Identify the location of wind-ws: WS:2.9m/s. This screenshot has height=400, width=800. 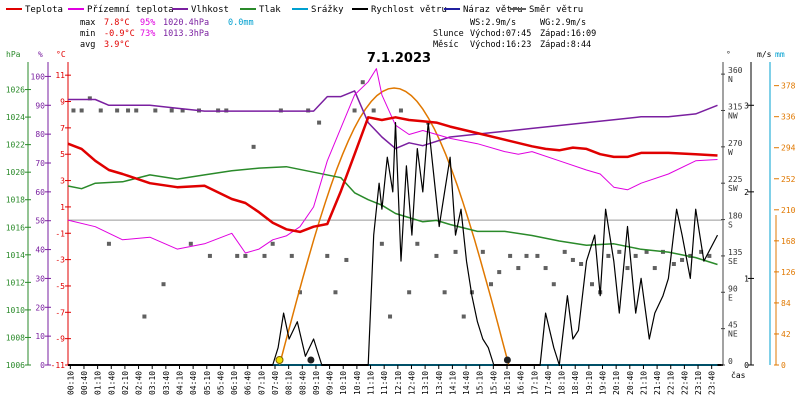
(493, 23).